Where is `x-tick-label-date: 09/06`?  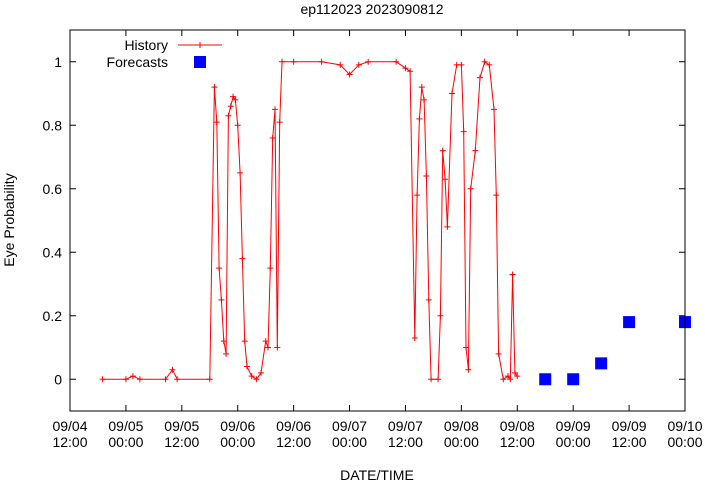 x-tick-label-date: 09/06 is located at coordinates (293, 426).